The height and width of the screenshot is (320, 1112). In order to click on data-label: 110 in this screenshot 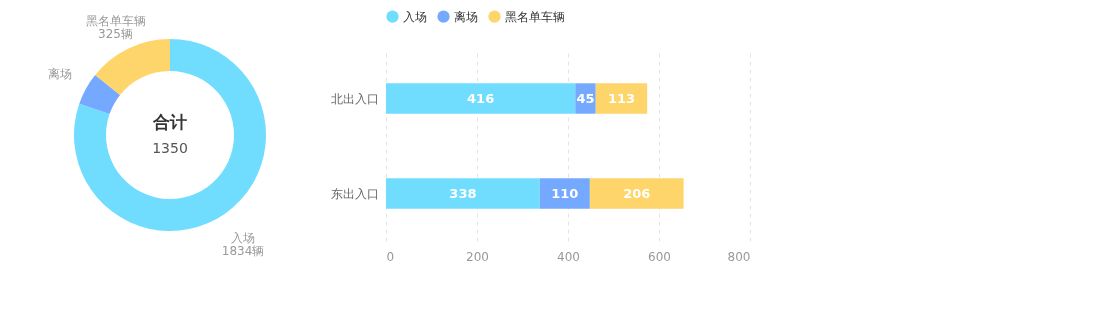, I will do `click(565, 193)`.